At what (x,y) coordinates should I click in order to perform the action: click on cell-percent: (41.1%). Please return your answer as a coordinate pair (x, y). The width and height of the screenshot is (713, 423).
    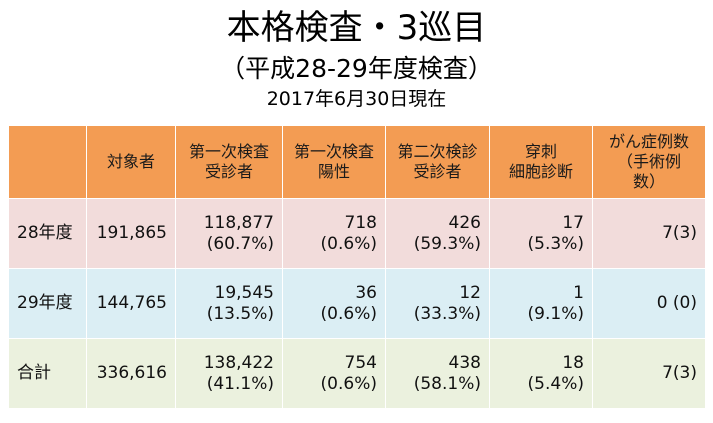
    Looking at the image, I should click on (240, 383).